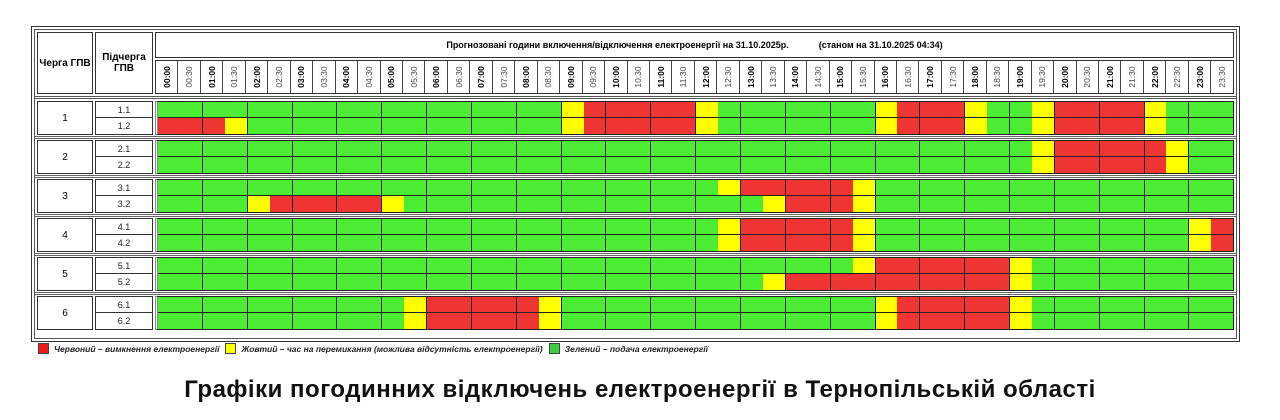 This screenshot has height=420, width=1280. I want to click on time-label: 14:30, so click(817, 77).